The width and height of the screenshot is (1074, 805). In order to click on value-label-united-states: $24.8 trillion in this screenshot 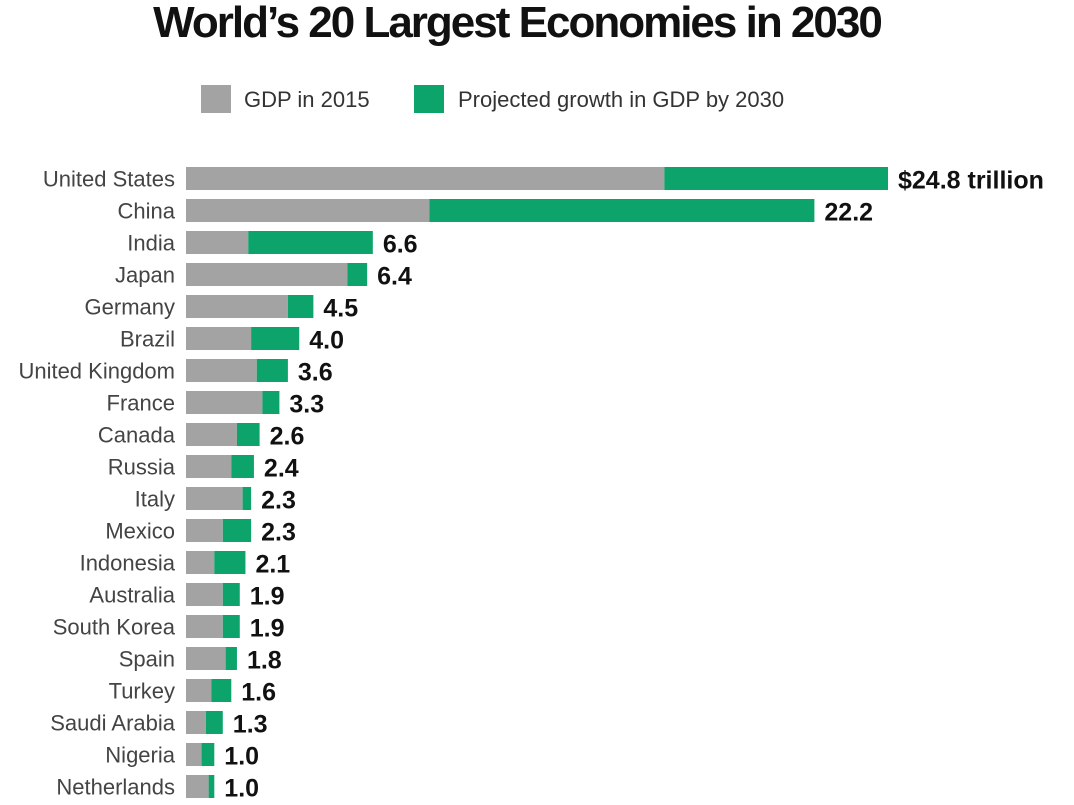, I will do `click(971, 181)`.